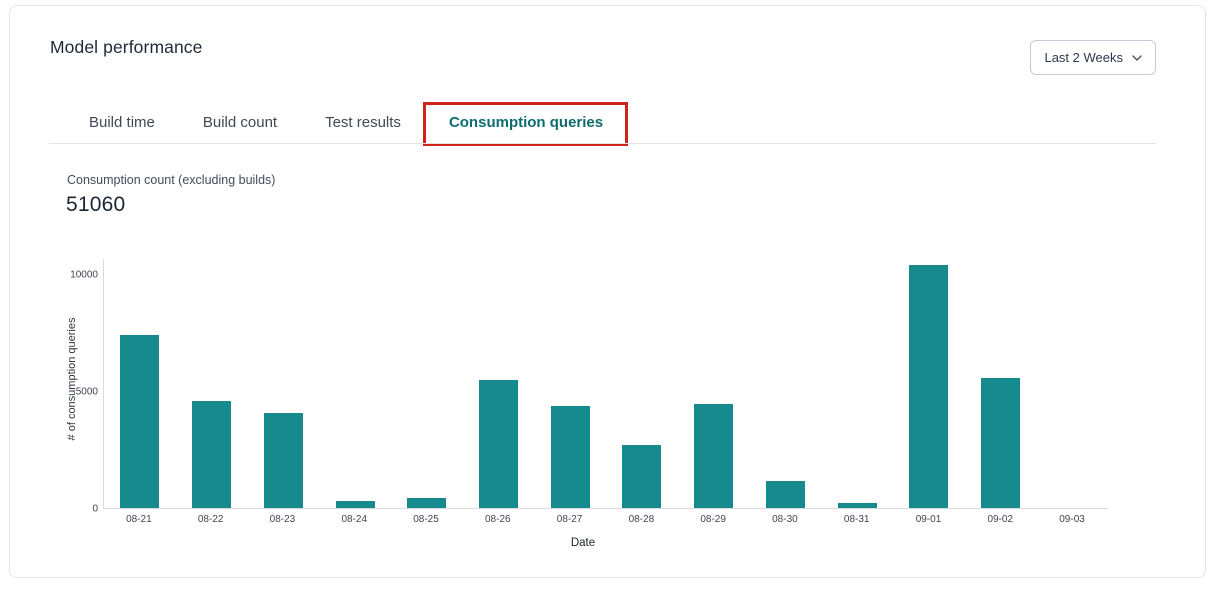  What do you see at coordinates (928, 519) in the screenshot?
I see `x-tick-09-01: 09-01` at bounding box center [928, 519].